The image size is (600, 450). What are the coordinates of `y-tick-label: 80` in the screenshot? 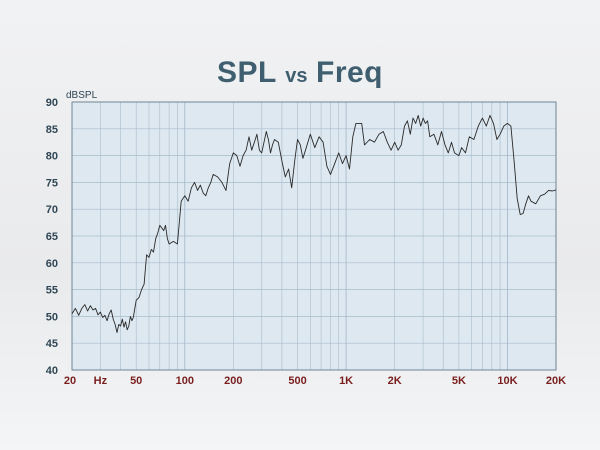 It's located at (52, 157).